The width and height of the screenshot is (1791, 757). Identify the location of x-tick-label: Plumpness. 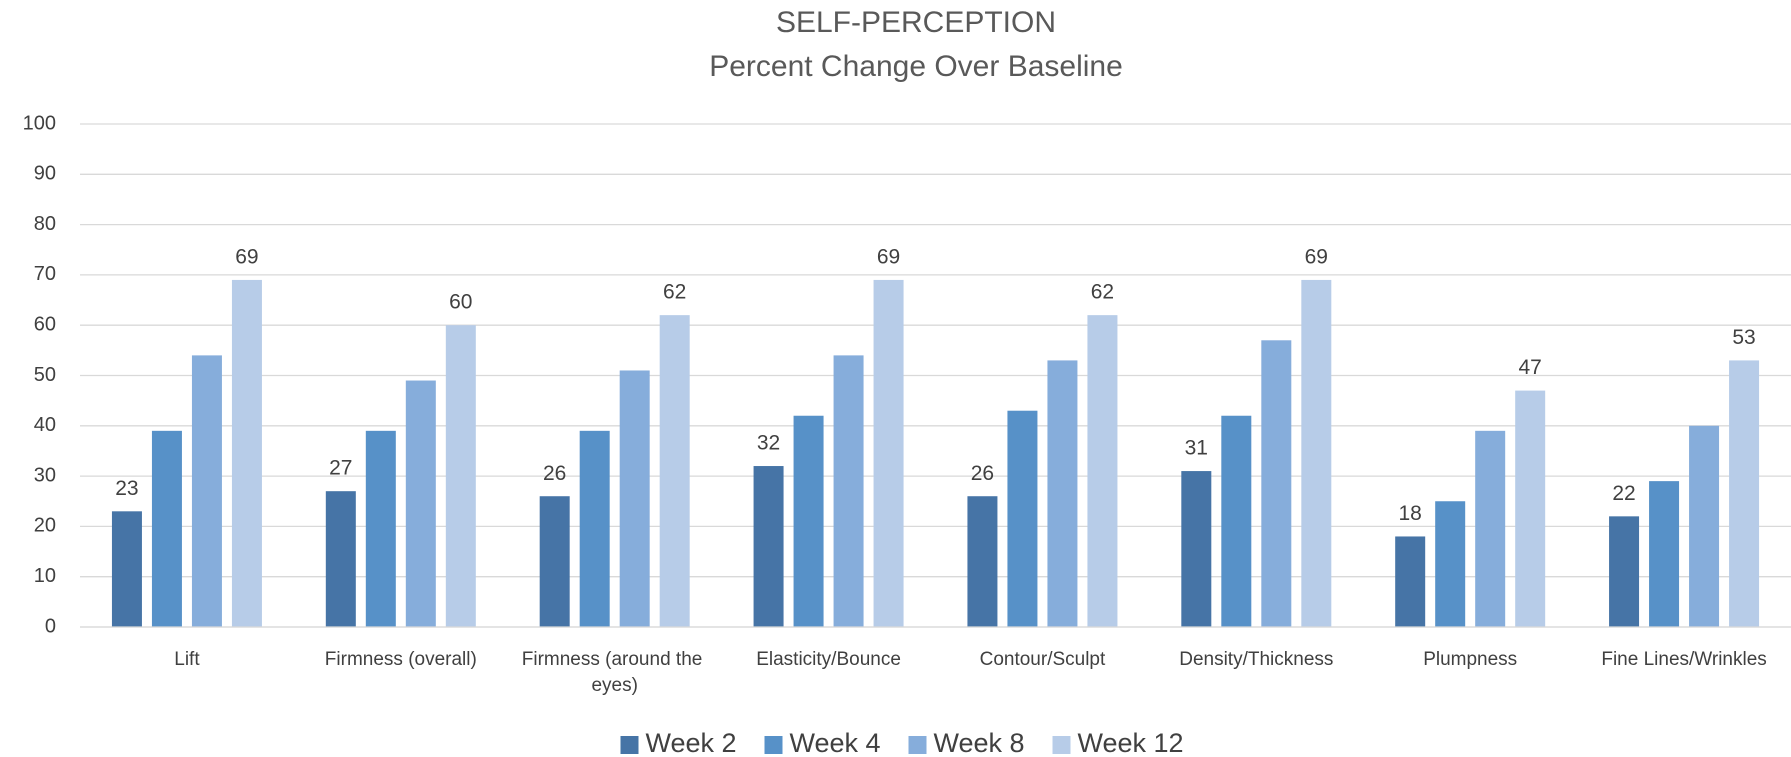
(1470, 659).